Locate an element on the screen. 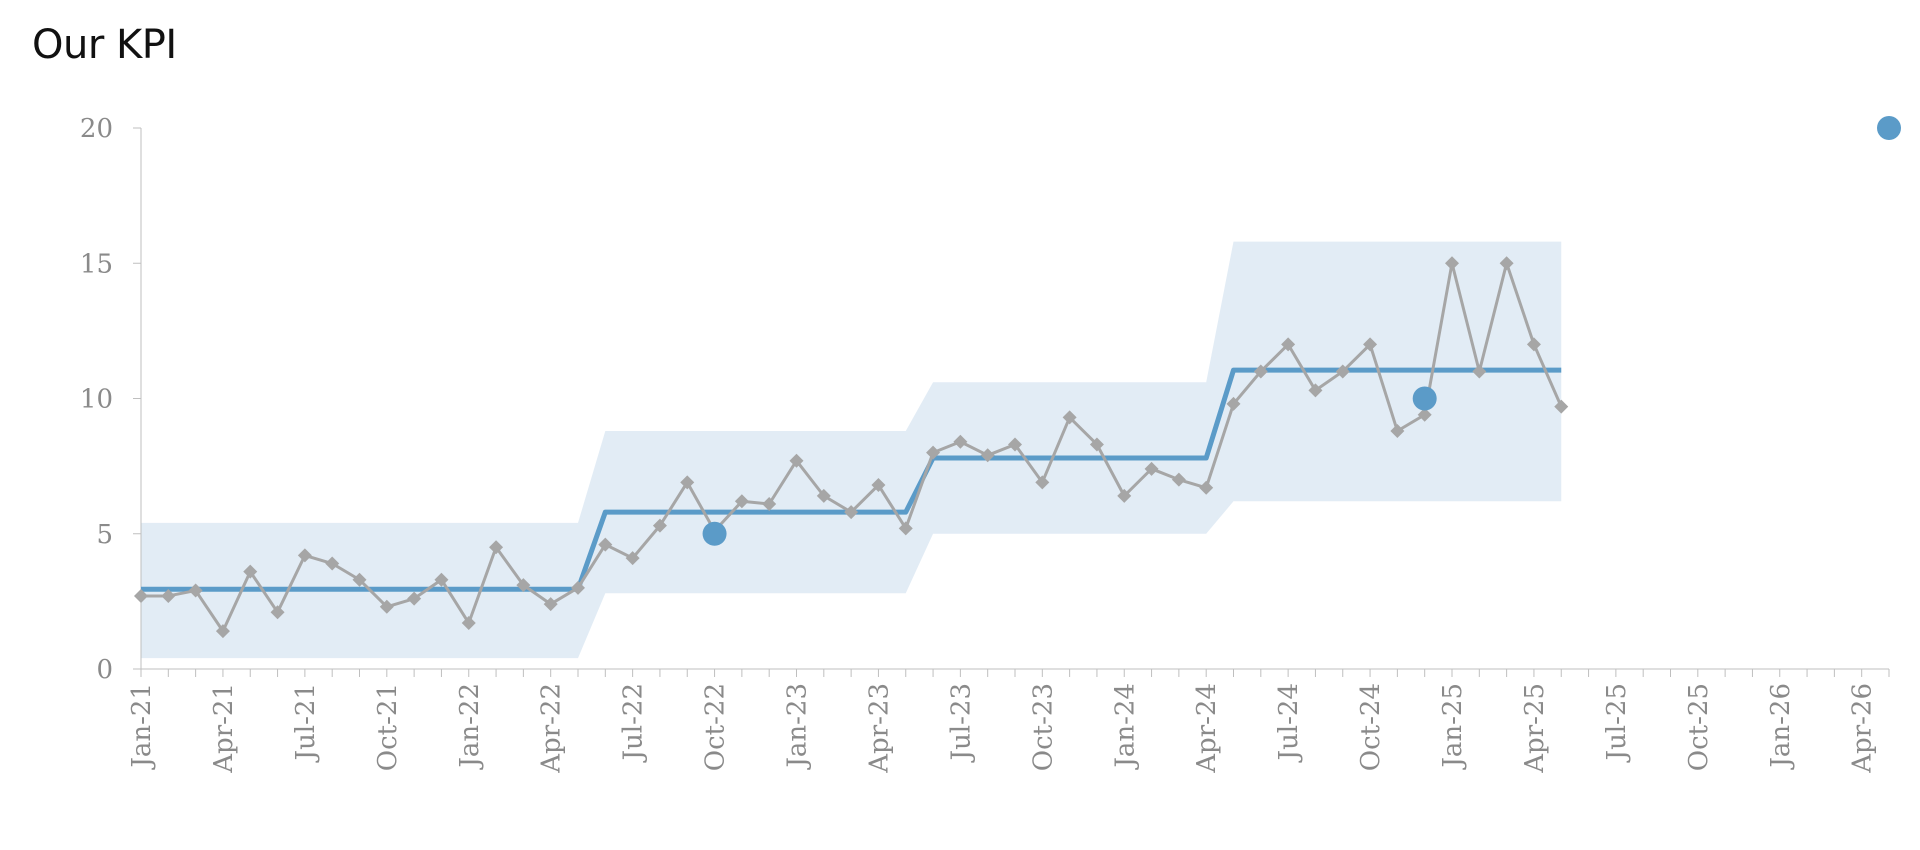 This screenshot has width=1920, height=850. x-tick-label: Oct-25 is located at coordinates (1699, 727).